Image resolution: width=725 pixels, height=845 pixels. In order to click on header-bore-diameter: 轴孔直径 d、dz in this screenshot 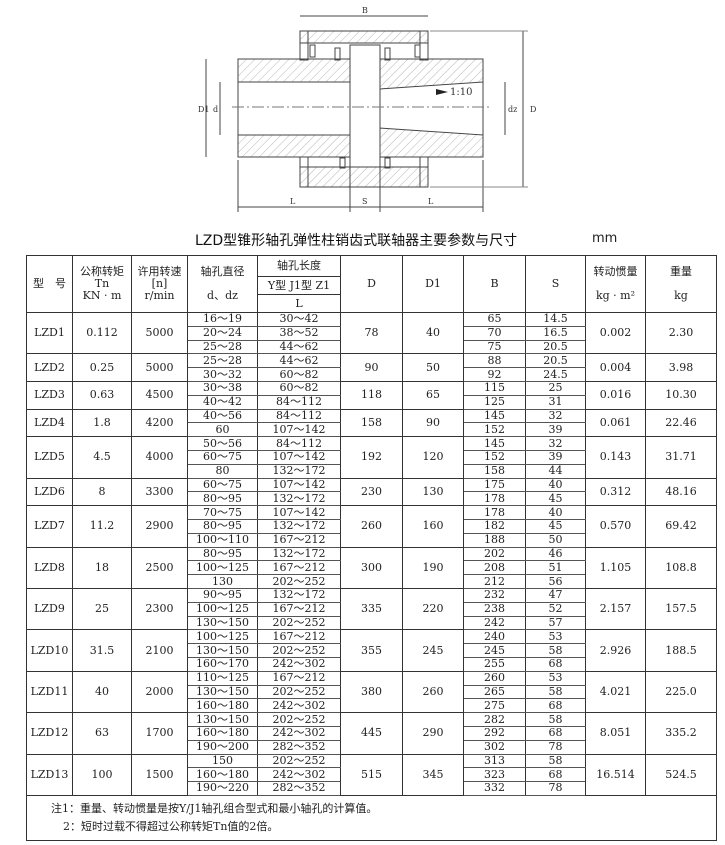, I will do `click(222, 284)`.